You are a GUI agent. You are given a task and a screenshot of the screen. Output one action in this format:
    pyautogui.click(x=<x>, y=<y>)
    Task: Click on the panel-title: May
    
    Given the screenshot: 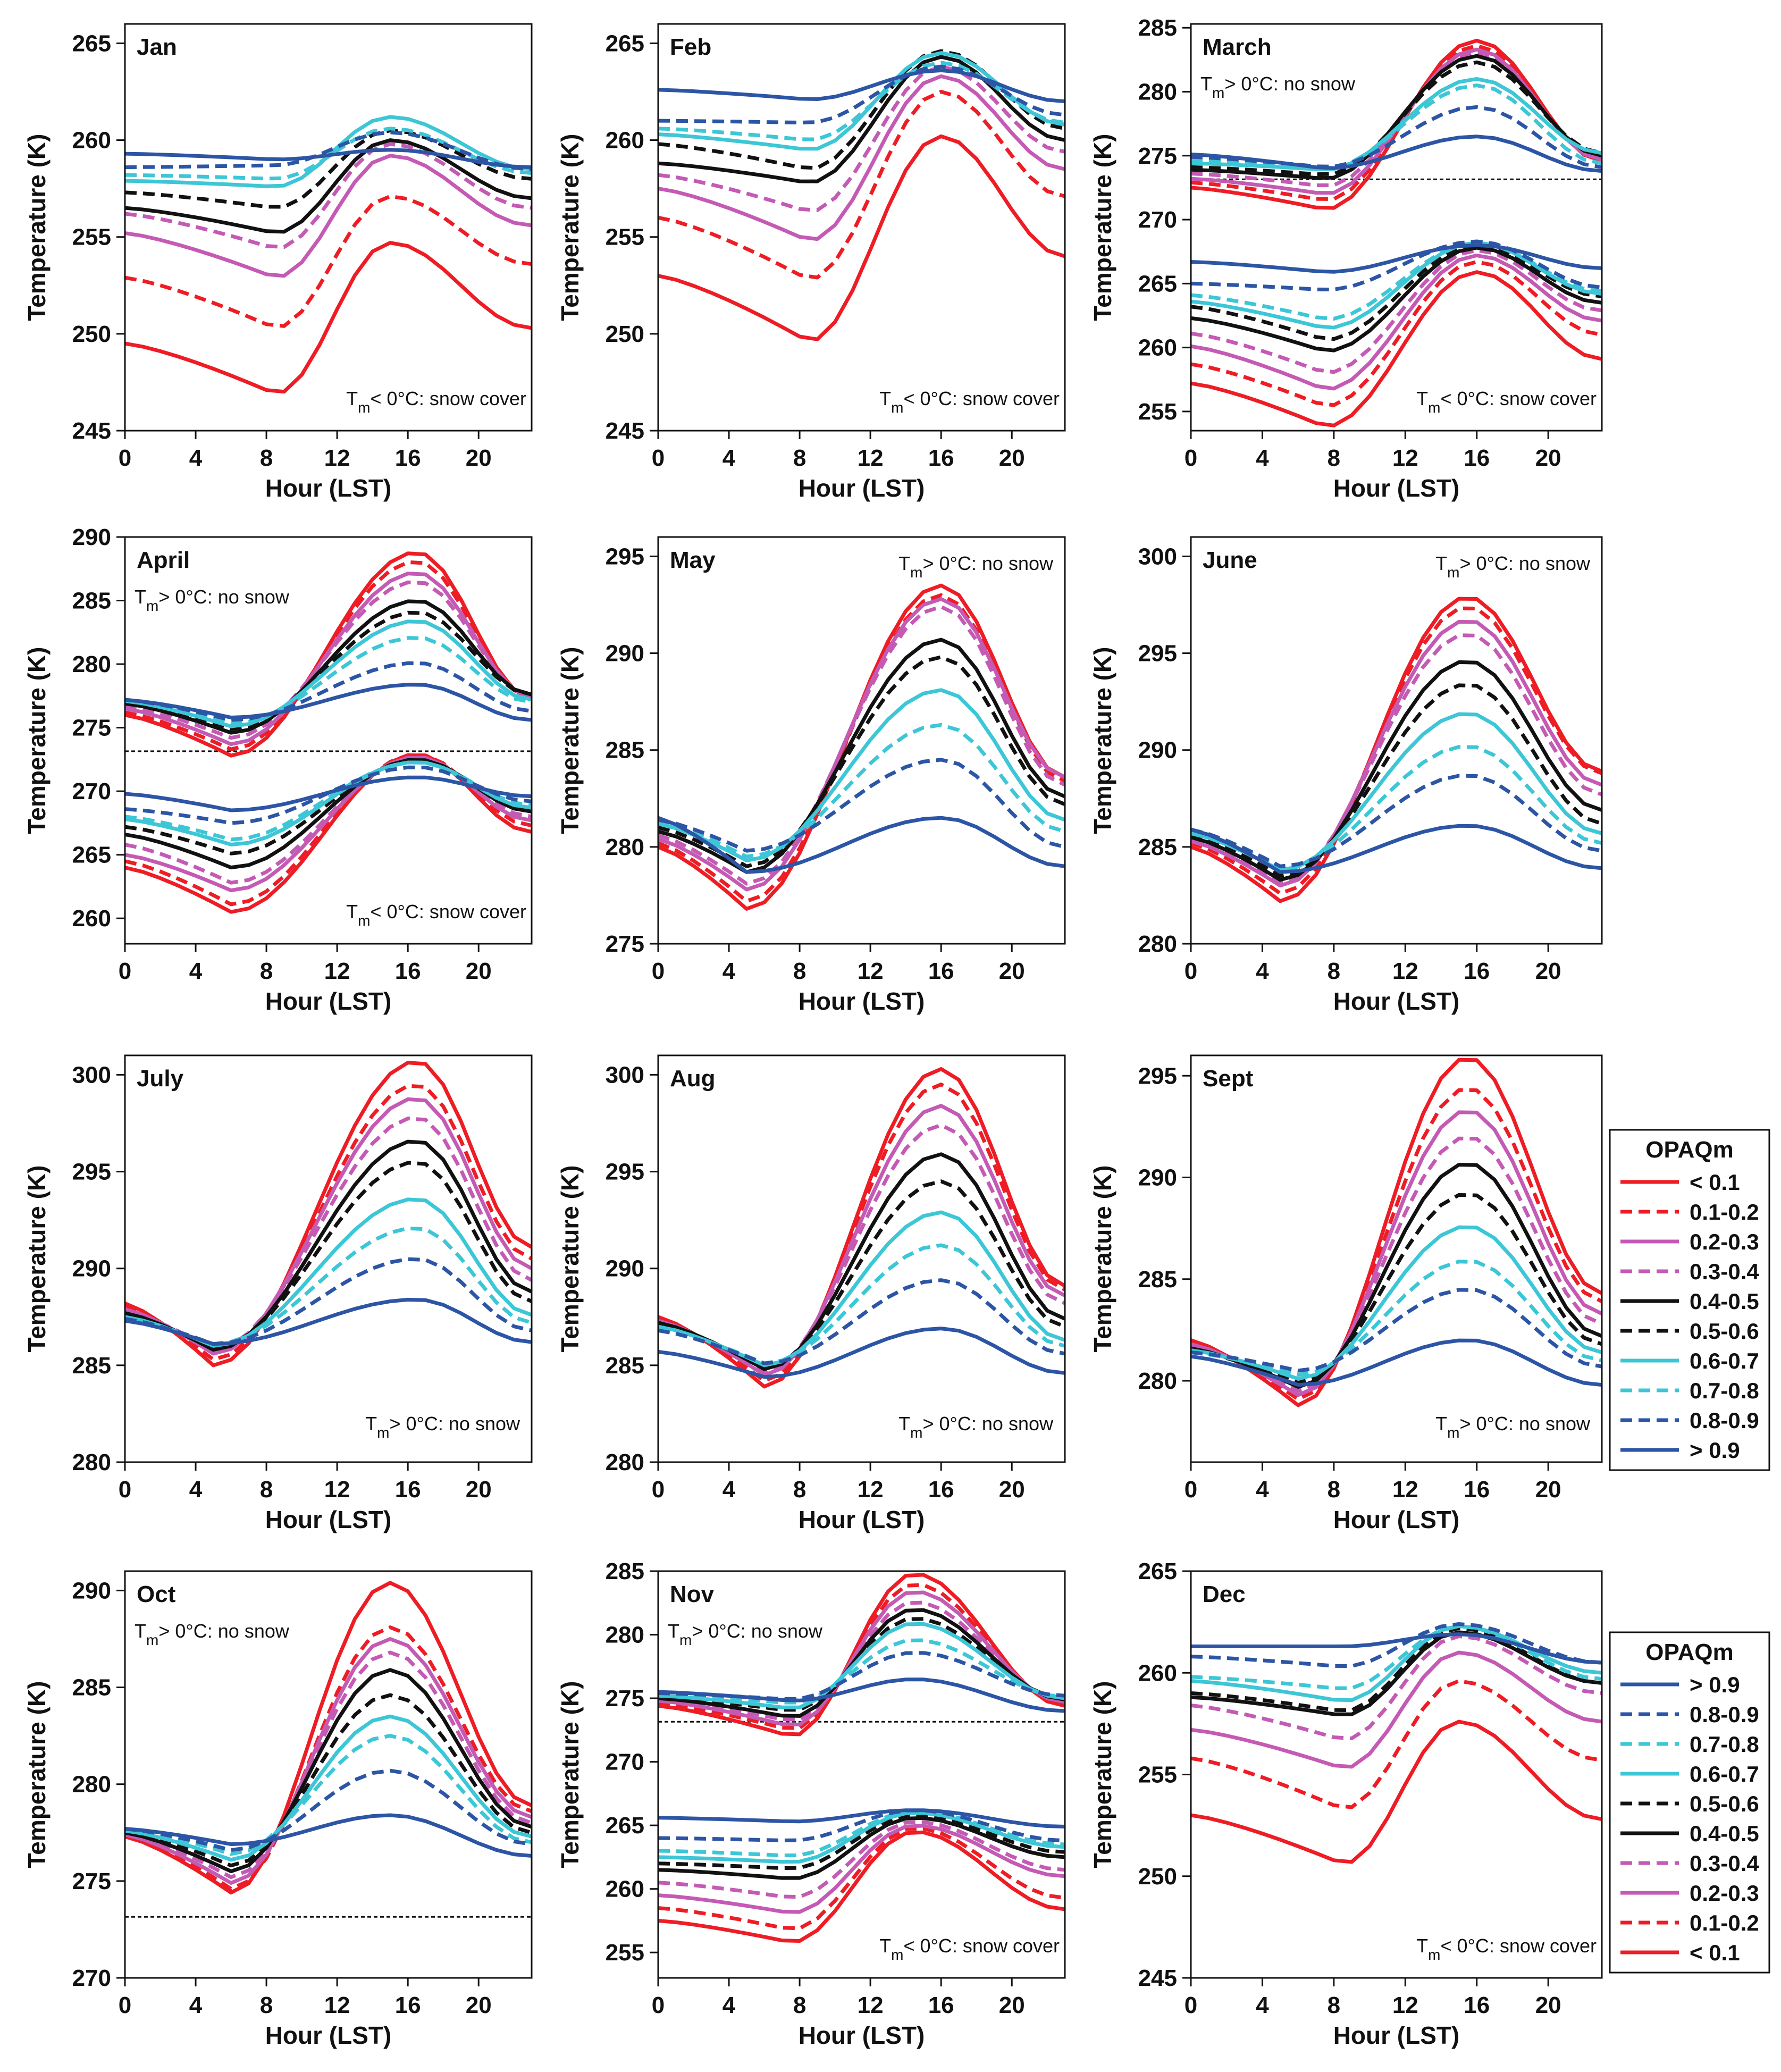 What is the action you would take?
    pyautogui.click(x=693, y=560)
    